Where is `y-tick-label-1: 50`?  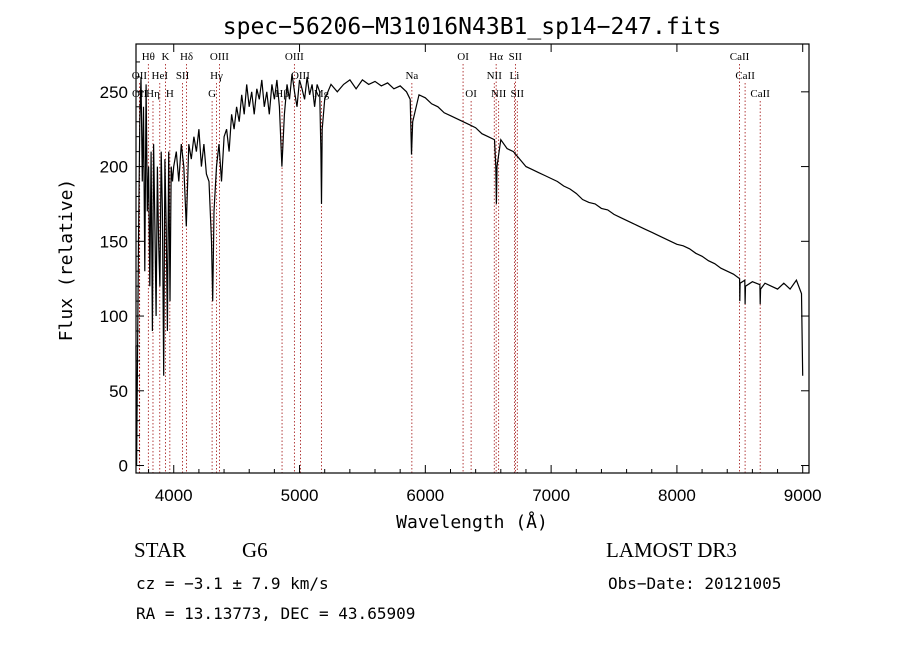 y-tick-label-1: 50 is located at coordinates (118, 391).